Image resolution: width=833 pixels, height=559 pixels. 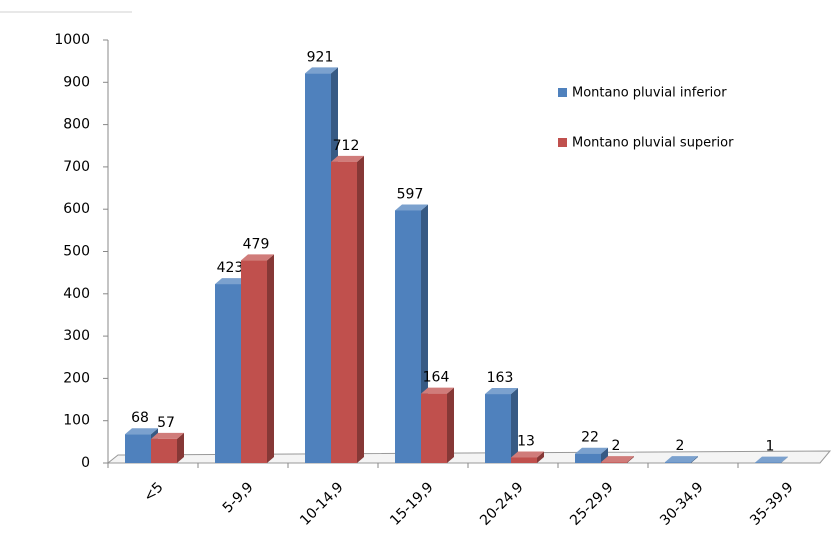 I want to click on y-tick-label: 500, so click(x=76, y=252).